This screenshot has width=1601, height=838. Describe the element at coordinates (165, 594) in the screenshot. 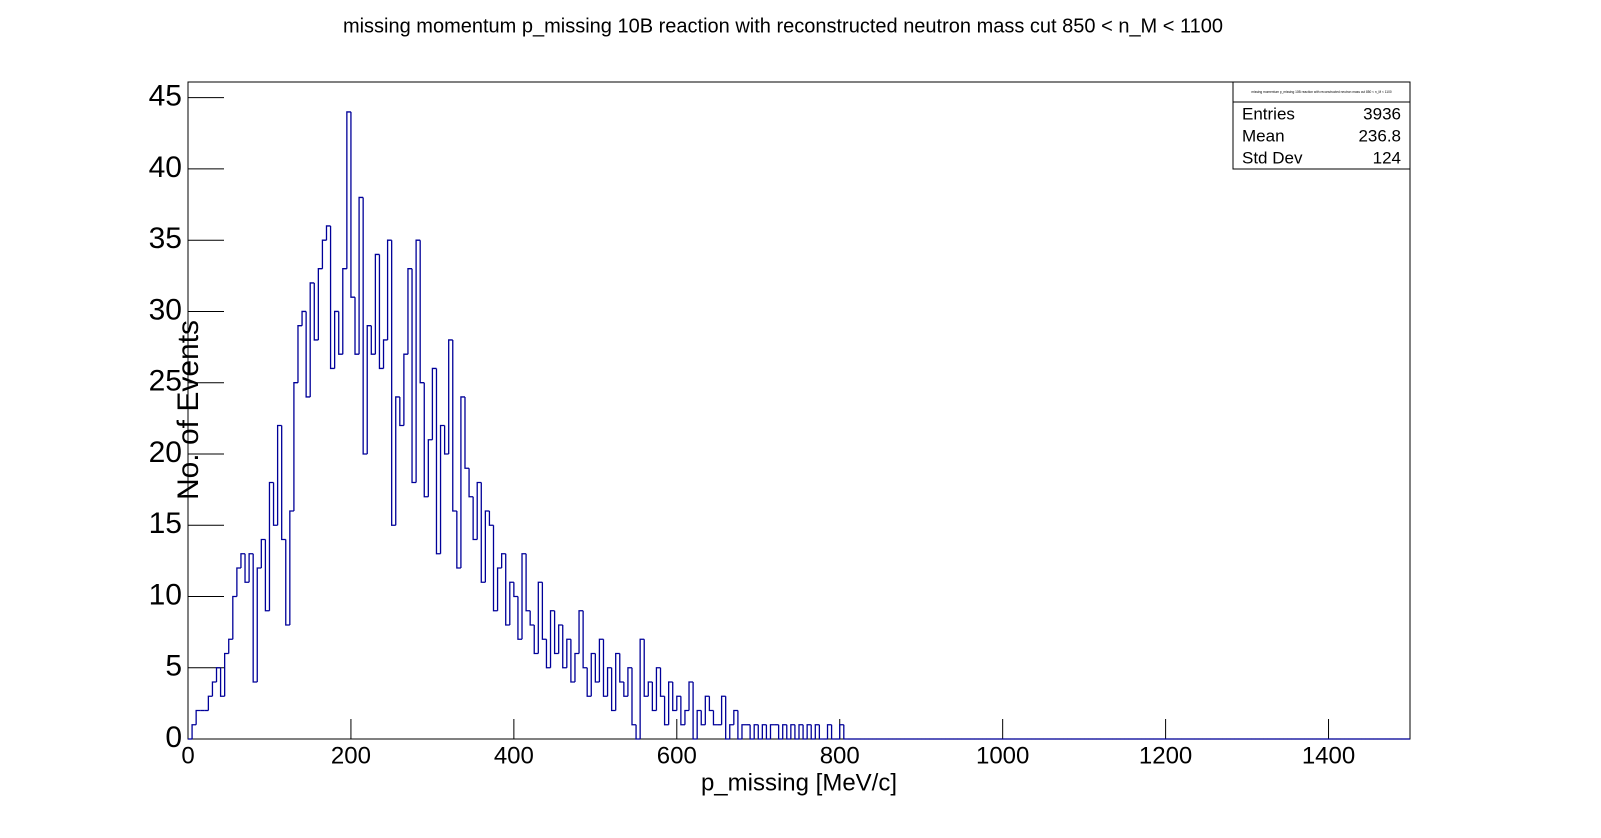

I see `y-tick-label: 10` at that location.